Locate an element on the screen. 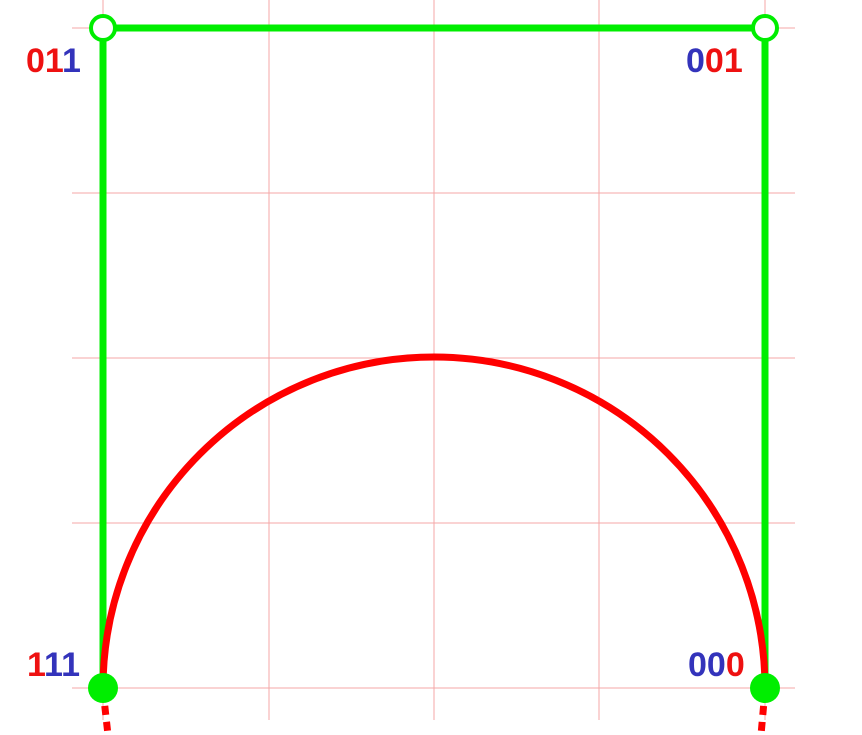  control-point-top-left is located at coordinates (103, 28).